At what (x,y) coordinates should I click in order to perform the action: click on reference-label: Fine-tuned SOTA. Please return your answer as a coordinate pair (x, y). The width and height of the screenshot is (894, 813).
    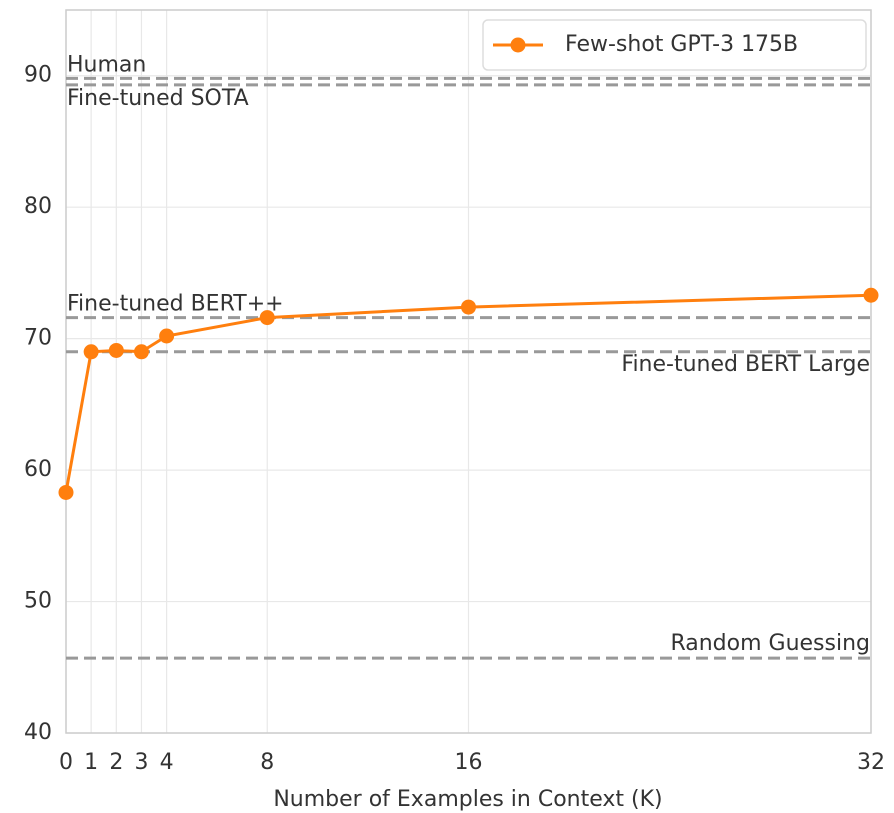
    Looking at the image, I should click on (158, 98).